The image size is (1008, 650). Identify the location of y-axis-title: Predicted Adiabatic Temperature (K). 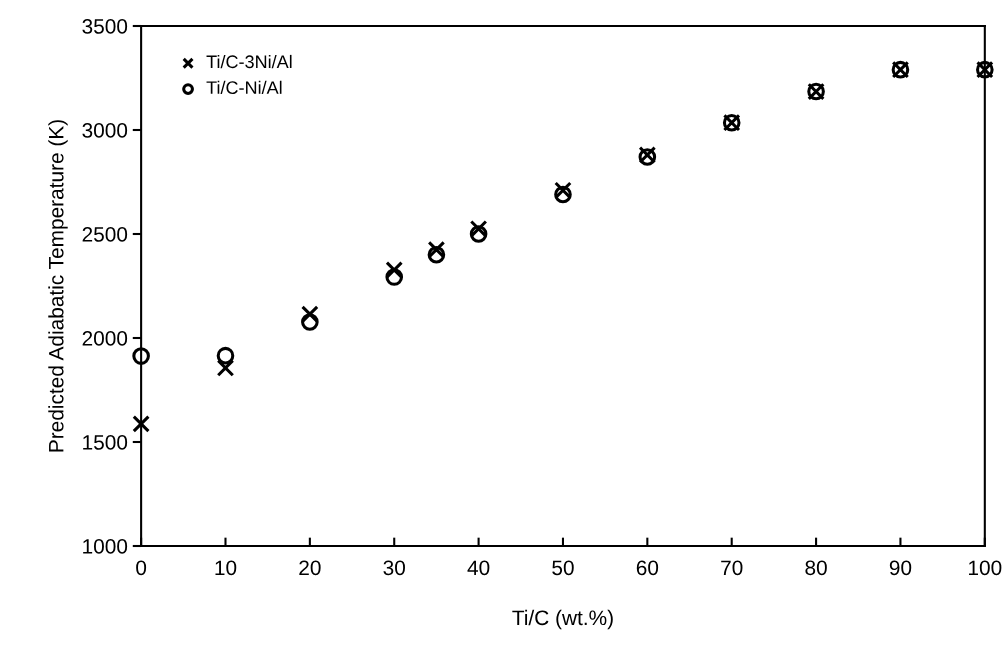
(58, 286).